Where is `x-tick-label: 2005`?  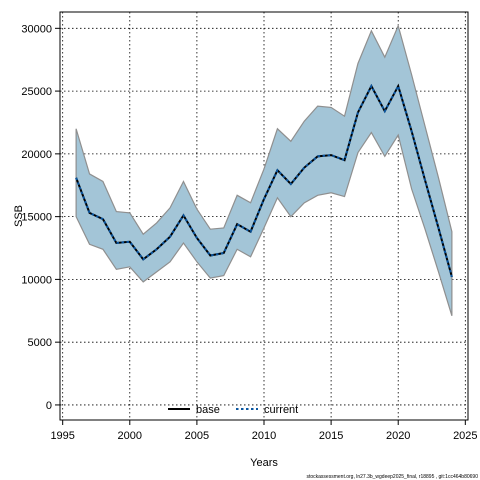 x-tick-label: 2005 is located at coordinates (197, 436).